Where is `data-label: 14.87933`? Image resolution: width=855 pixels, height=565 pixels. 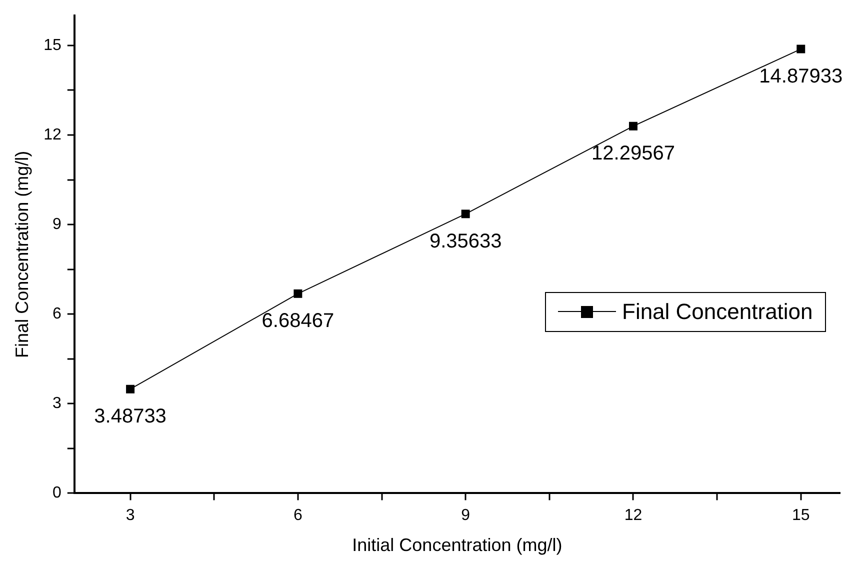
data-label: 14.87933 is located at coordinates (801, 77).